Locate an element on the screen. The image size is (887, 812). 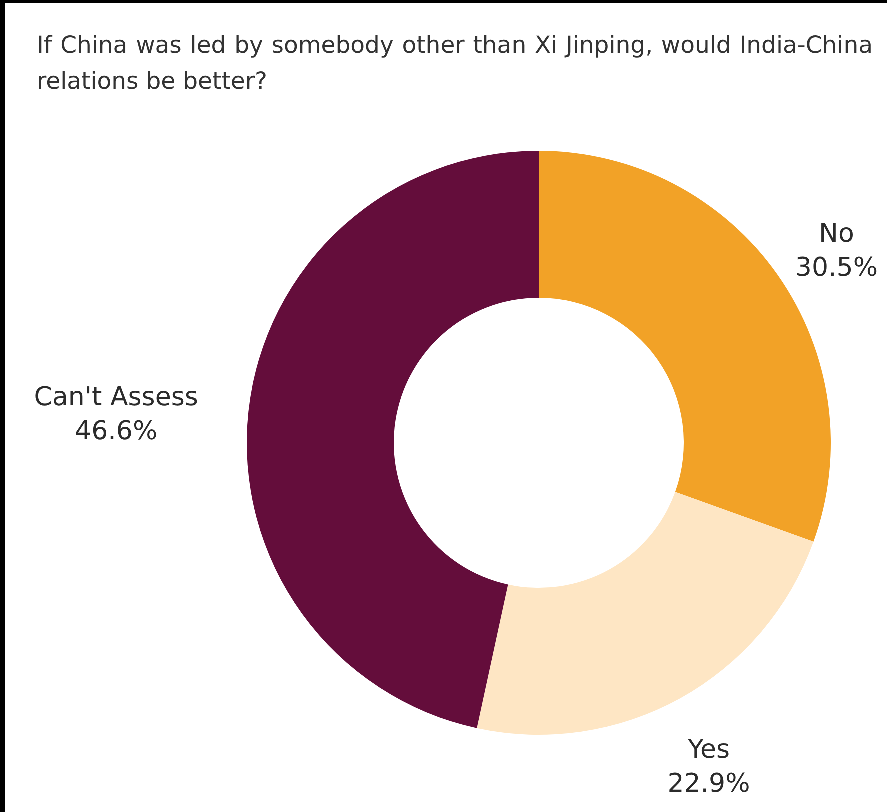
slice-label: Can't Assess is located at coordinates (116, 397).